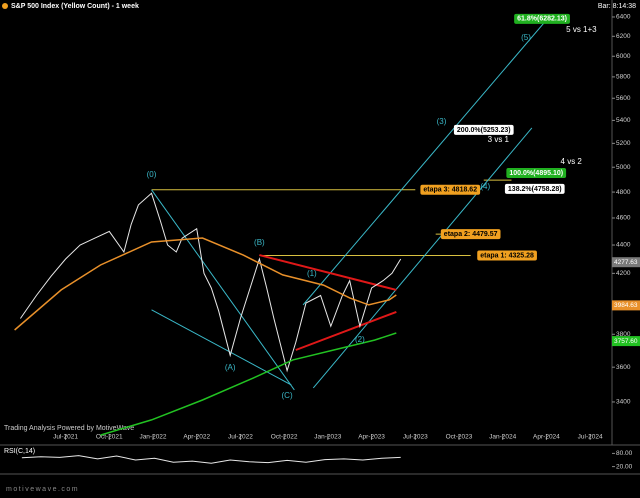 The height and width of the screenshot is (498, 640). Describe the element at coordinates (284, 437) in the screenshot. I see `x-tick-label: Oct-2022` at that location.